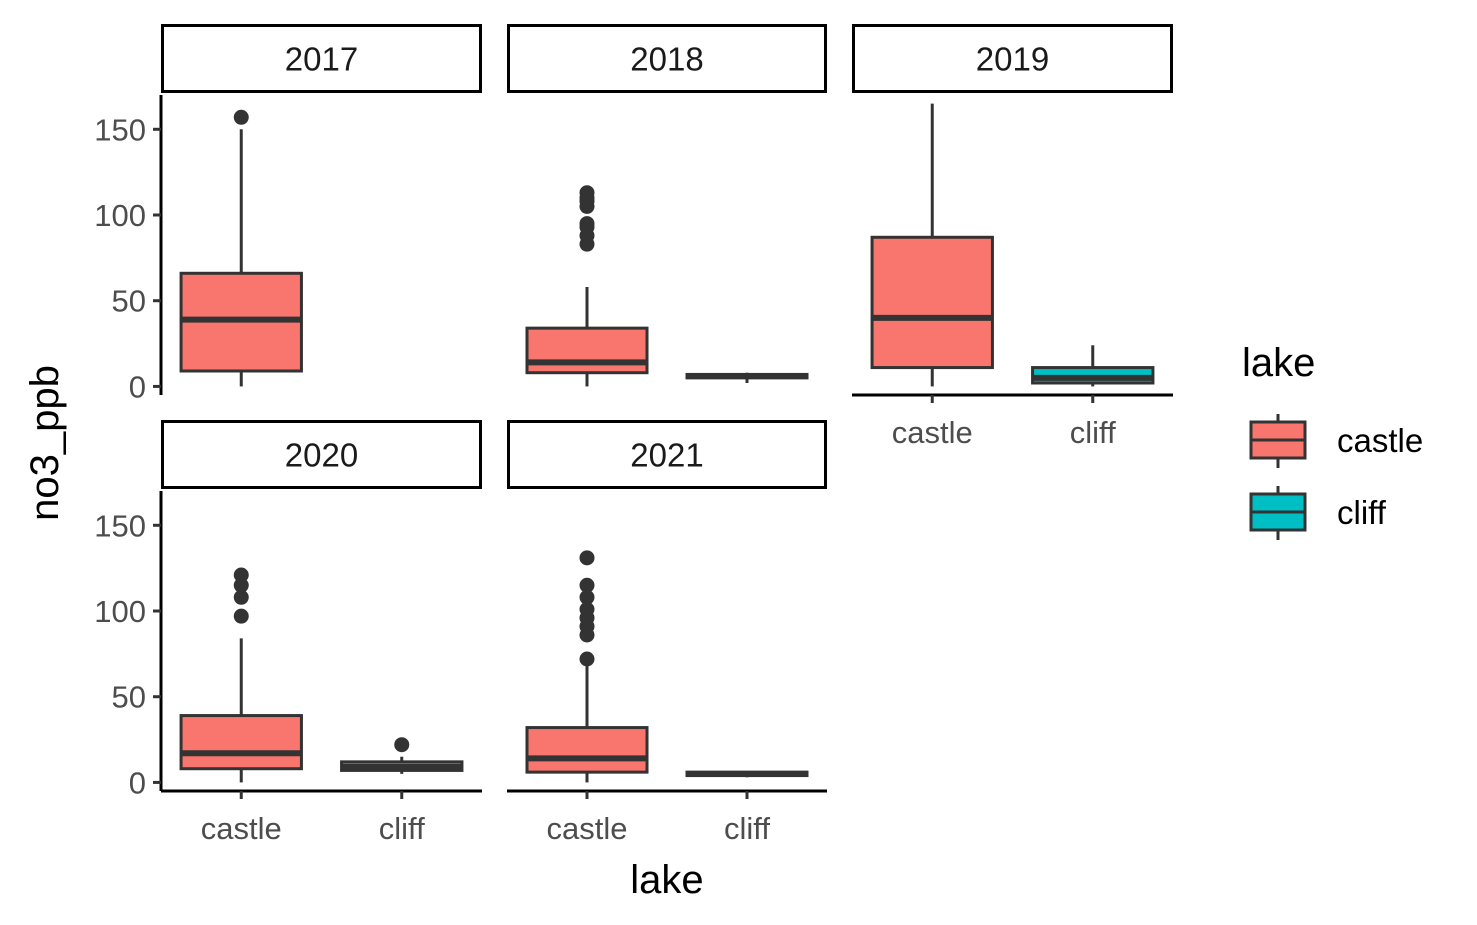  I want to click on box-cliff-2019, so click(1093, 366).